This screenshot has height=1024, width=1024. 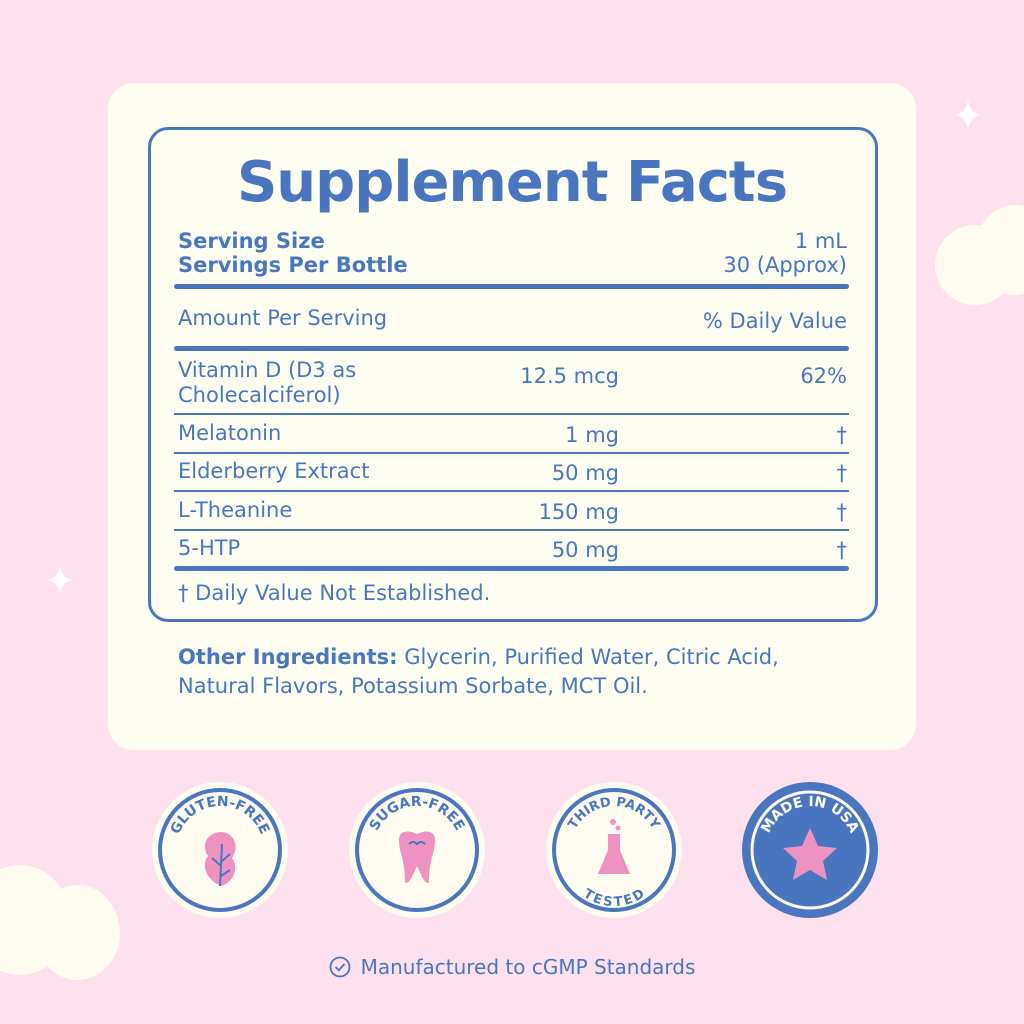 What do you see at coordinates (339, 967) in the screenshot?
I see `check-circle-icon` at bounding box center [339, 967].